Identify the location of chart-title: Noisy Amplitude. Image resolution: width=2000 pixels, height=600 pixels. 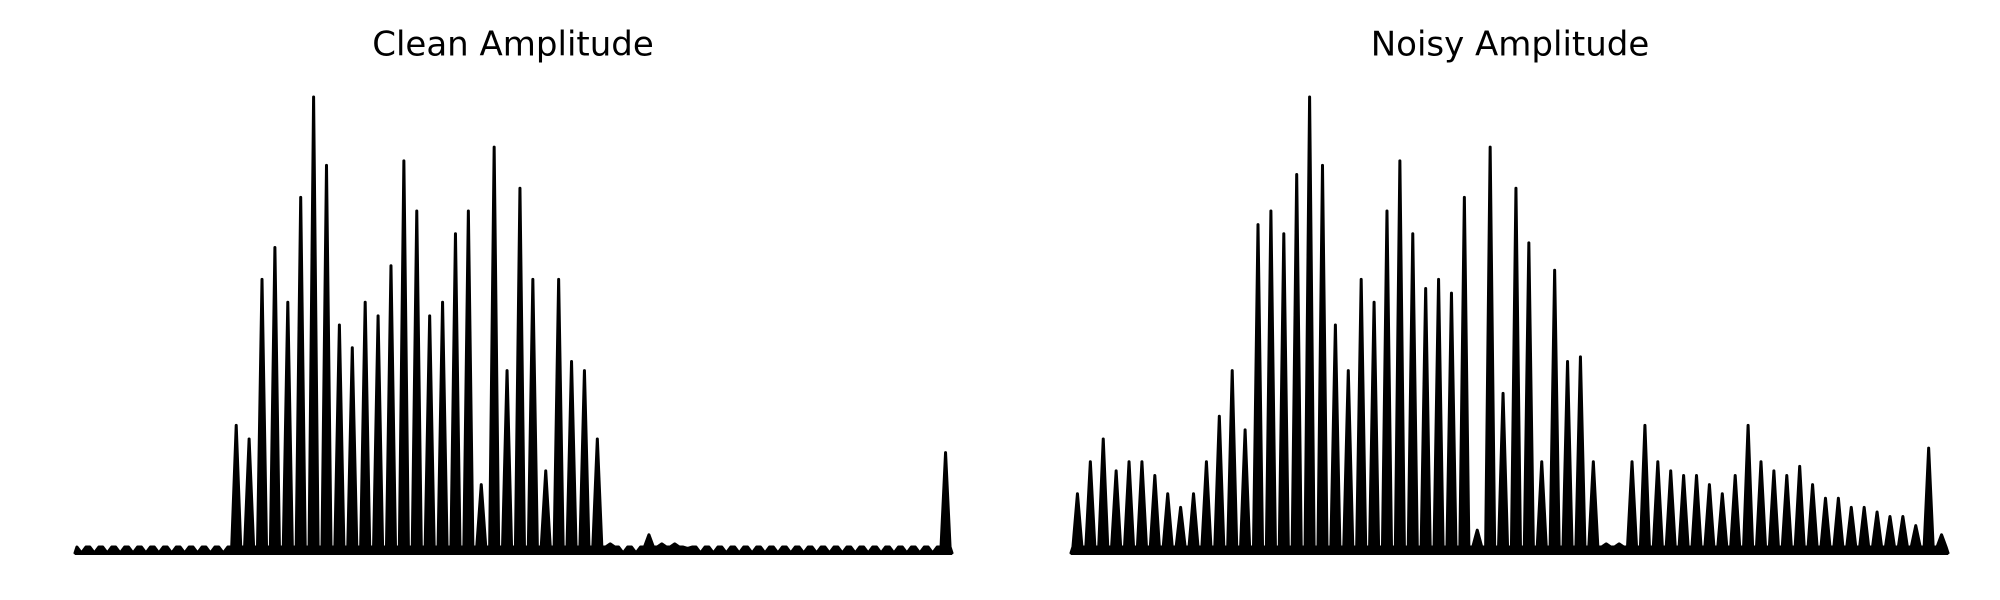
(1510, 45).